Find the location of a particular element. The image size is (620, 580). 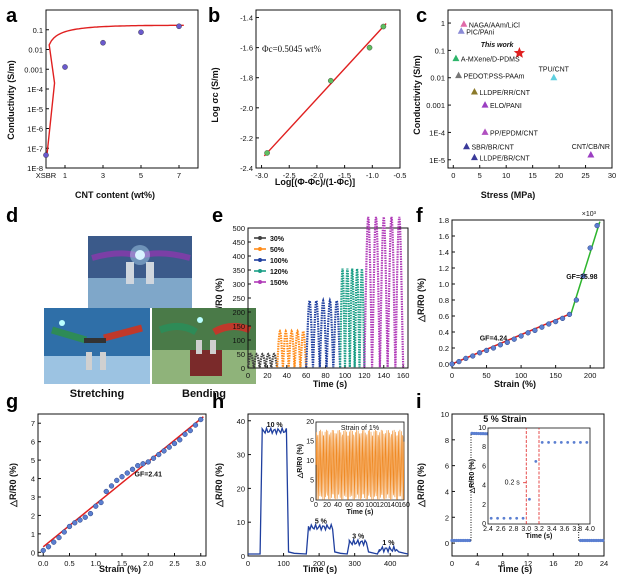

c-xtick-label: 15 is located at coordinates (532, 175).